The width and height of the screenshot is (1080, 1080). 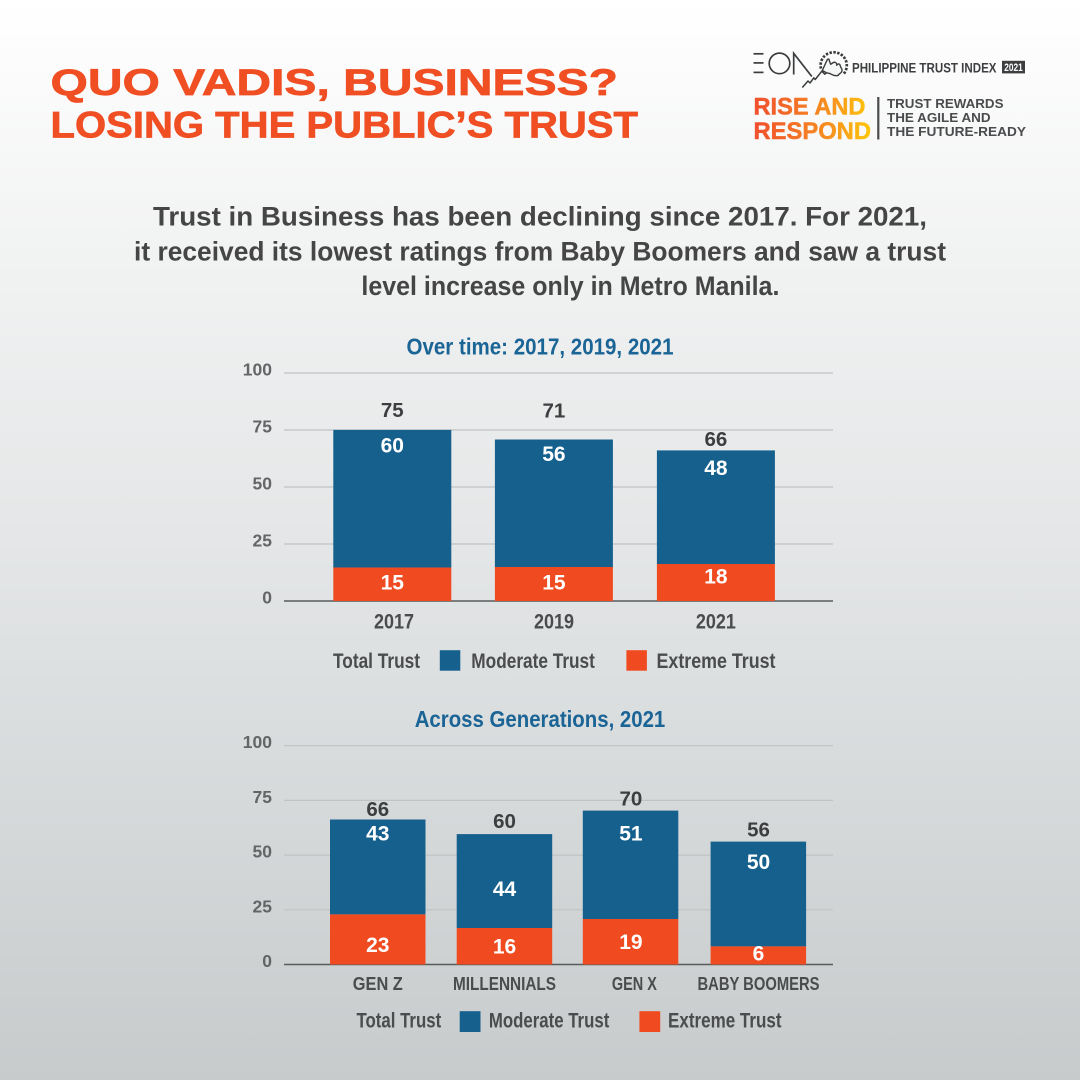 I want to click on svg-text: 19, so click(x=630, y=942).